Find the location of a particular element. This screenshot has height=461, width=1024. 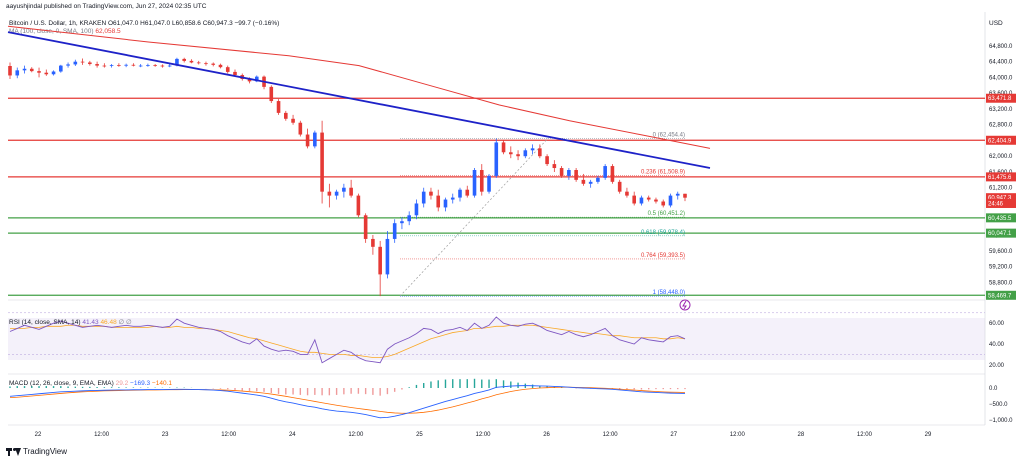

footer-brand-label: TradingView is located at coordinates (45, 451).